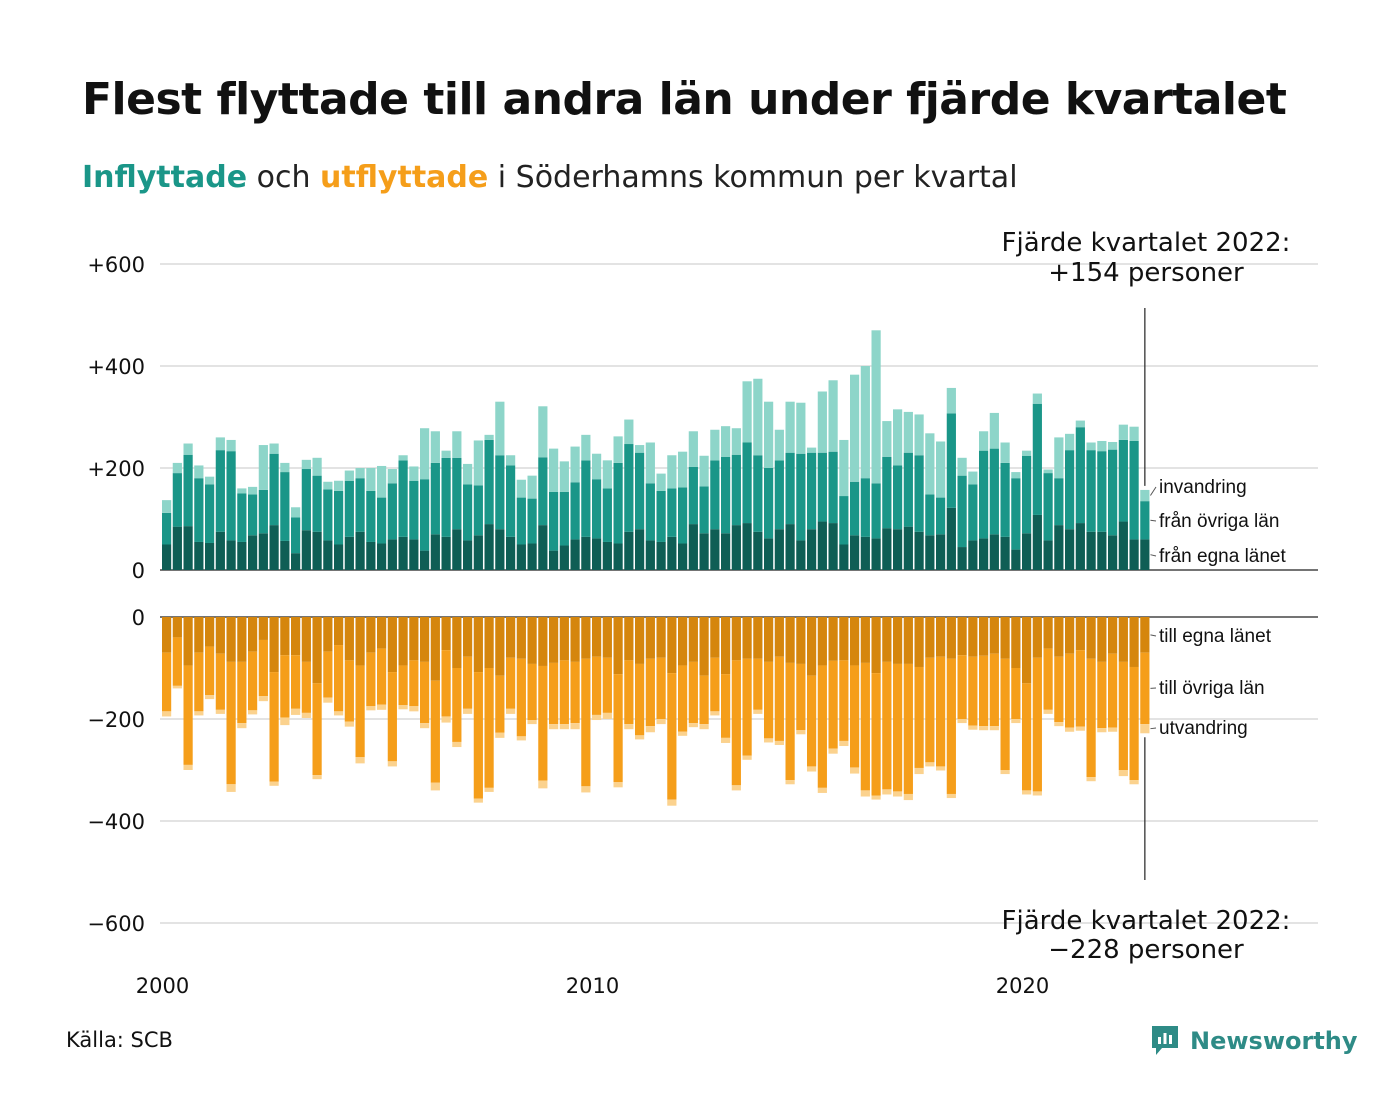 The width and height of the screenshot is (1400, 1120). What do you see at coordinates (138, 571) in the screenshot?
I see `y-tick-label: 0` at bounding box center [138, 571].